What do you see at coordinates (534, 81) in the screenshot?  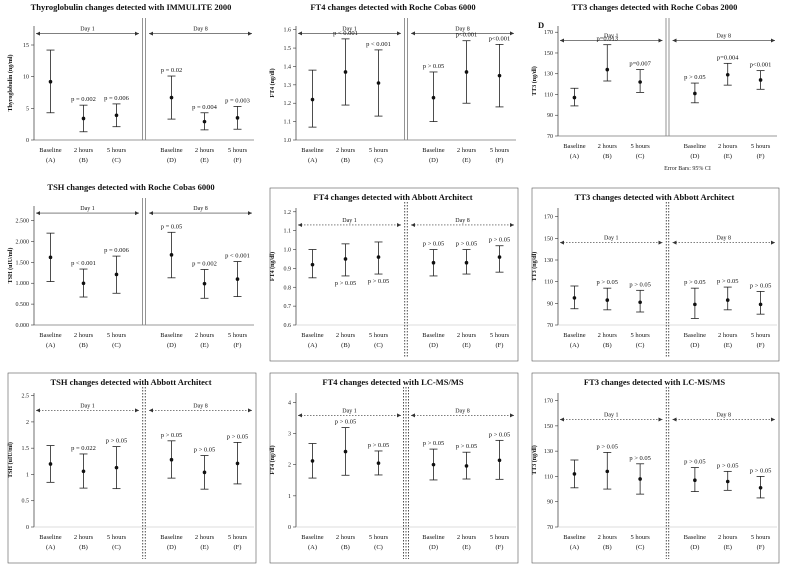 I see `y-axis-label: TT3 (ng/dl)` at bounding box center [534, 81].